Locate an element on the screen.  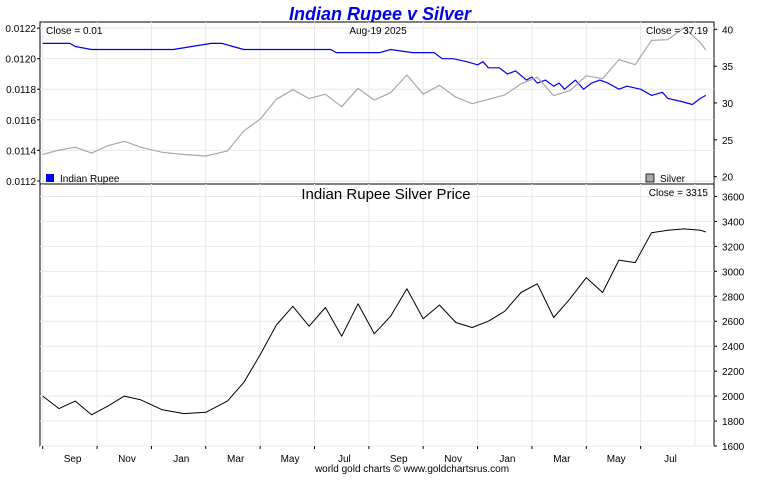
bottom-y-tick-label: 2400 is located at coordinates (733, 347).